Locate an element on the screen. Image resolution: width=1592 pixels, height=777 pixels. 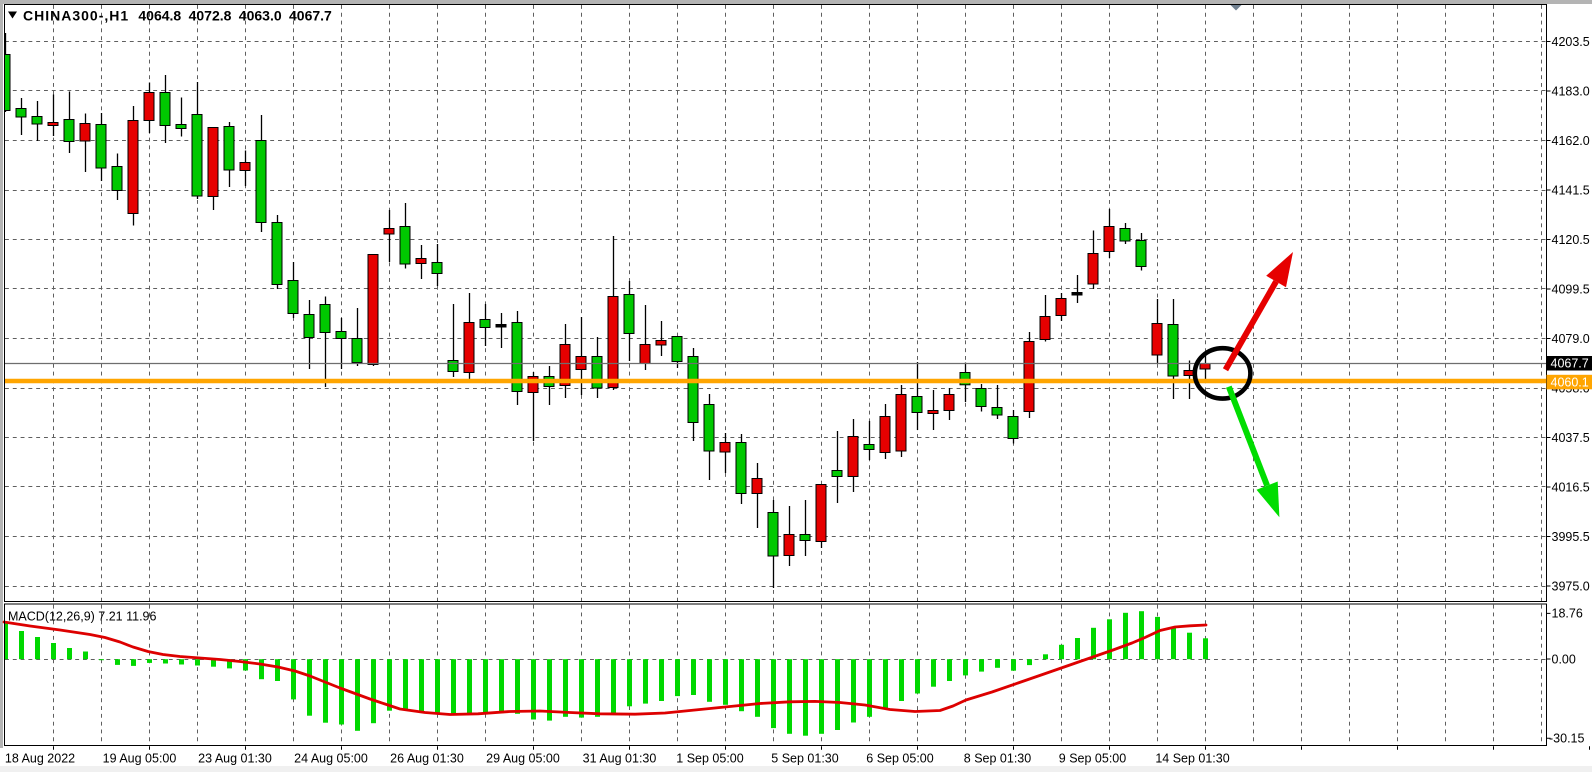
svg-text: 19 Aug 05:00 is located at coordinates (140, 759).